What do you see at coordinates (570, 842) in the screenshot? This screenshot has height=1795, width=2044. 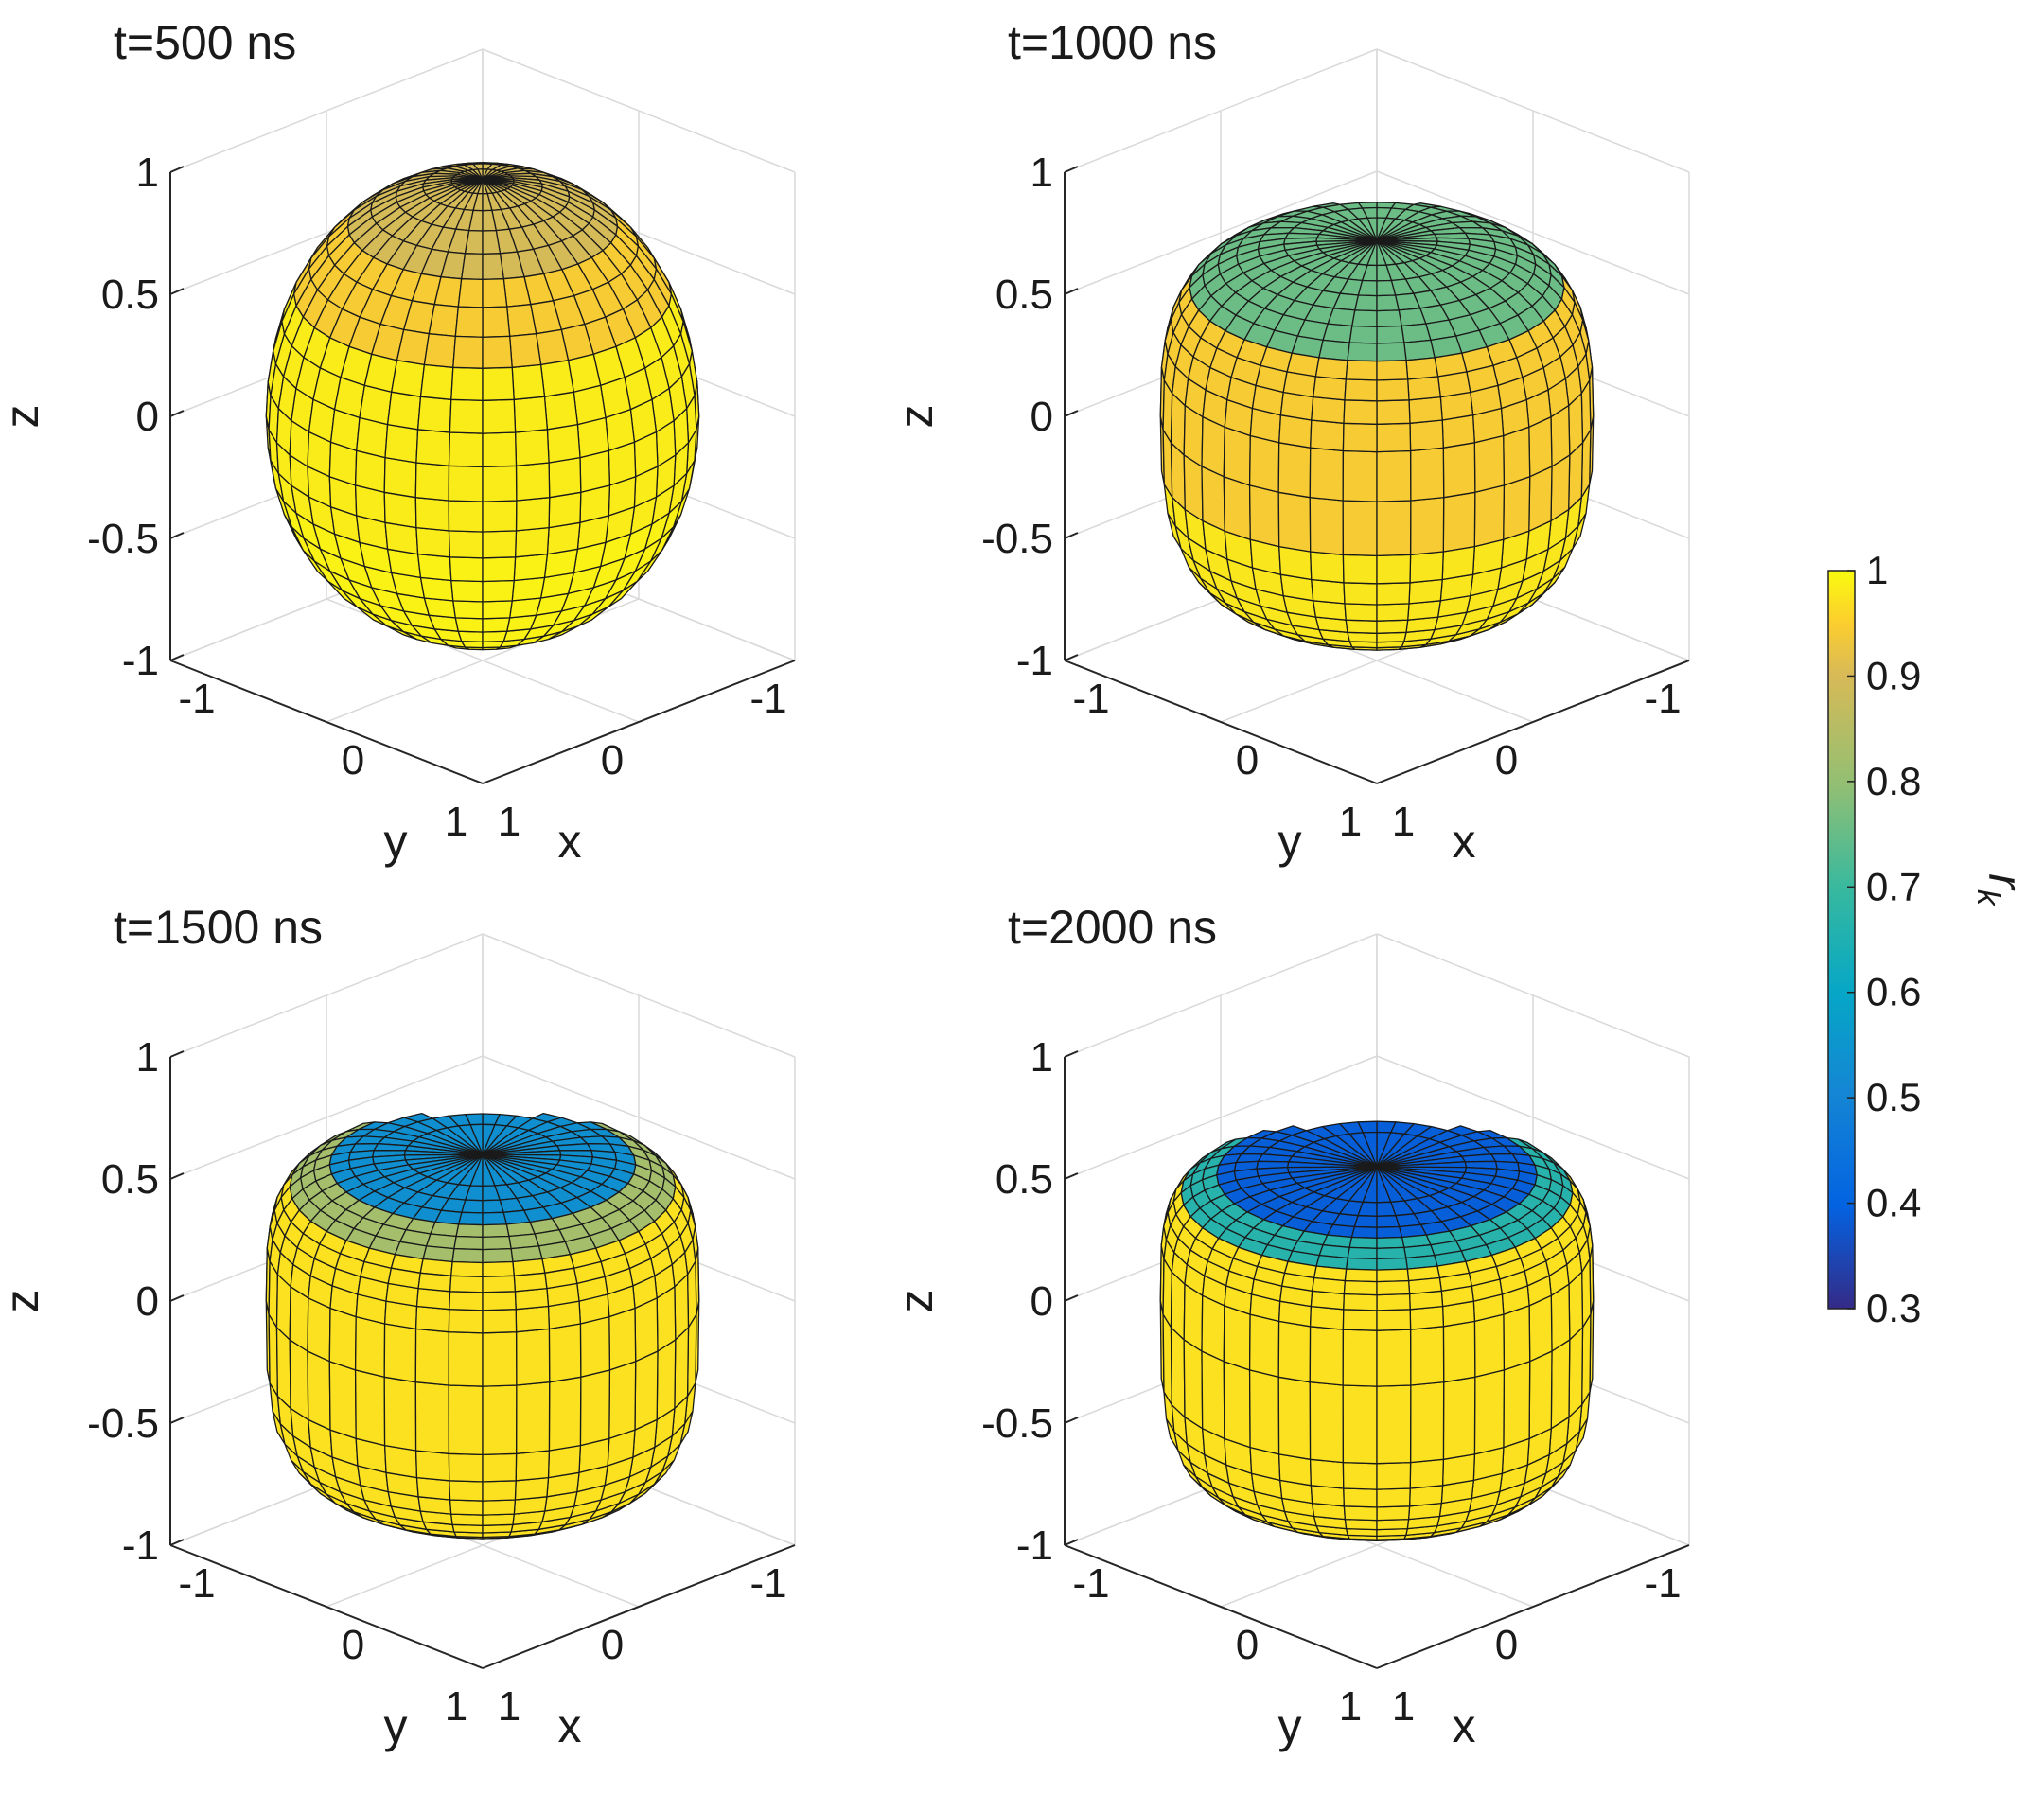 I see `x-axis-label: x` at bounding box center [570, 842].